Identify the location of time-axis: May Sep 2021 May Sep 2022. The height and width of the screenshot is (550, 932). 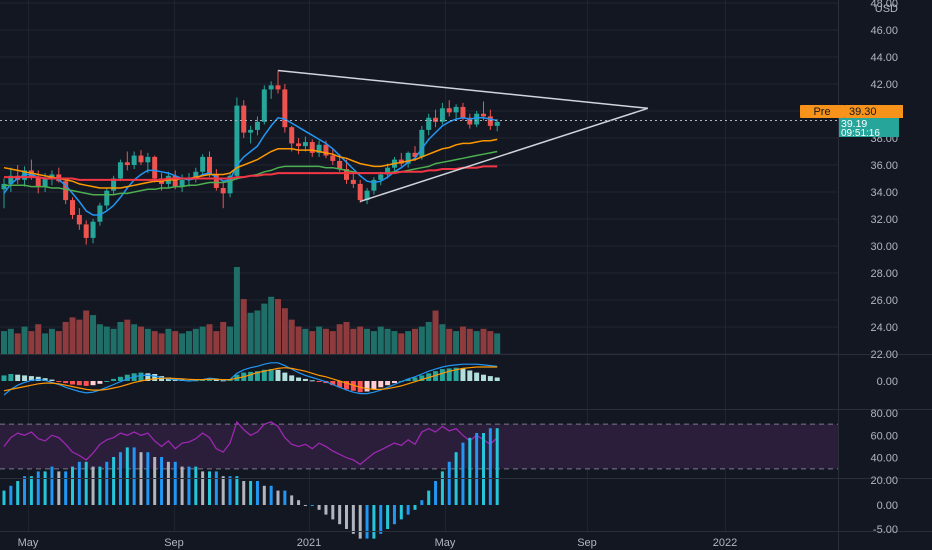
(378, 543).